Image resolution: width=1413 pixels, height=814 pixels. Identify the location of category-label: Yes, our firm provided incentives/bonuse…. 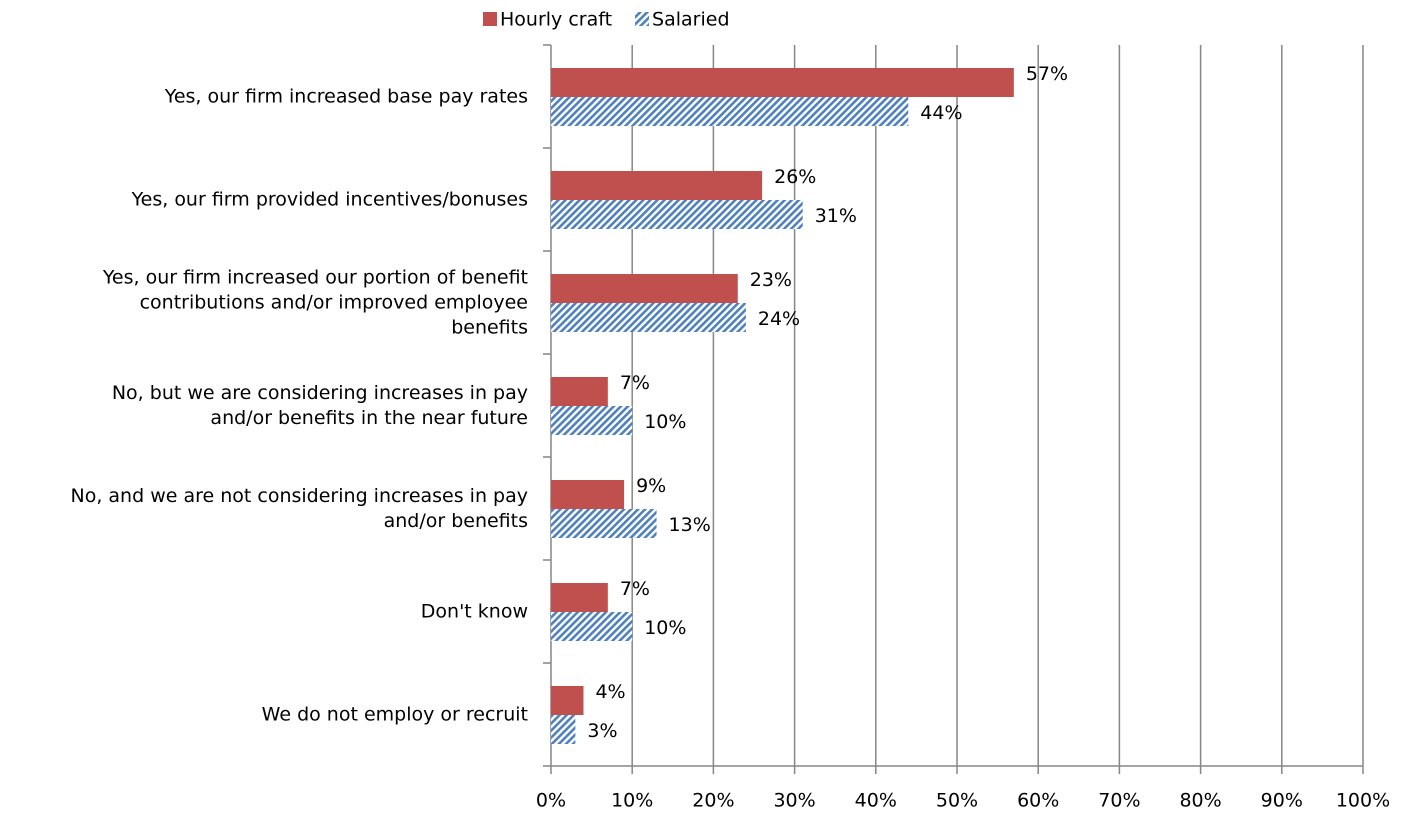
(329, 199).